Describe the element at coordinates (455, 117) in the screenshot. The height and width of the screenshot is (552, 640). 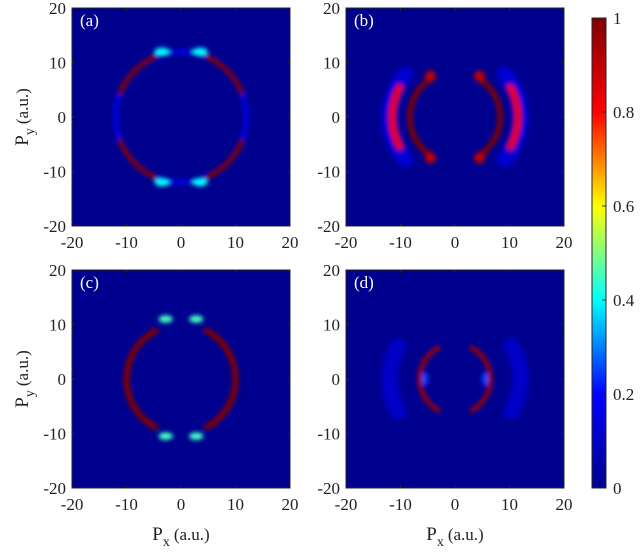
I see `panel-b-features` at that location.